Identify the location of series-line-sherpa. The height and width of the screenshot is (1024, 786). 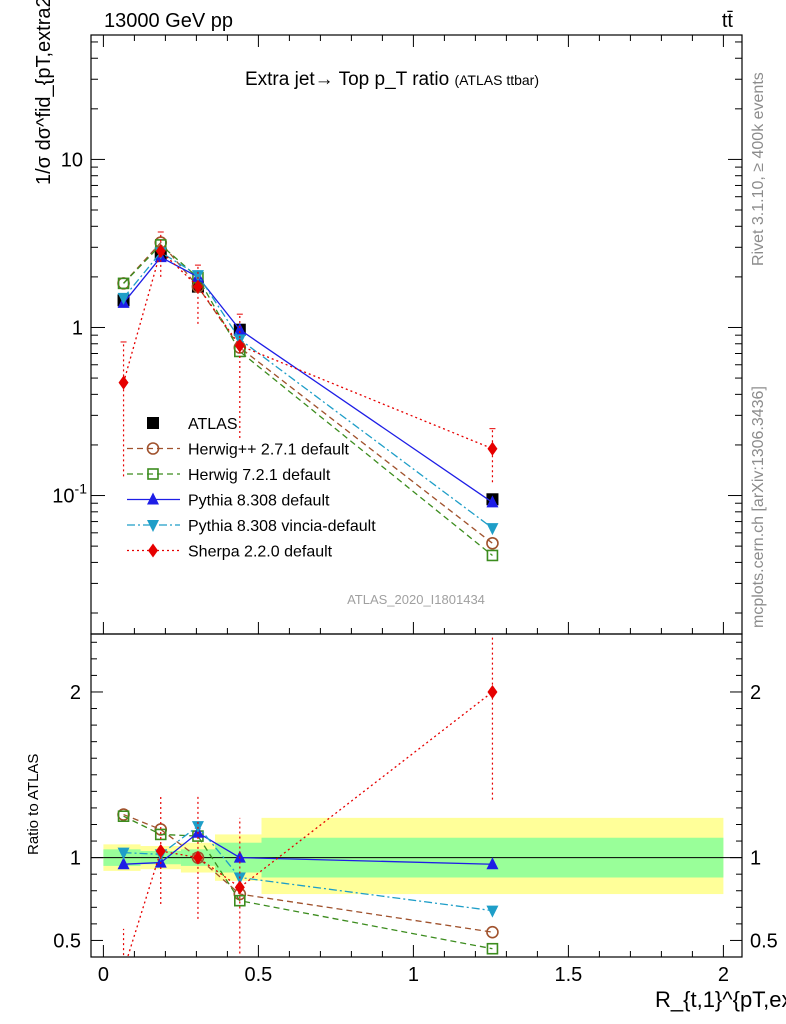
(307, 349).